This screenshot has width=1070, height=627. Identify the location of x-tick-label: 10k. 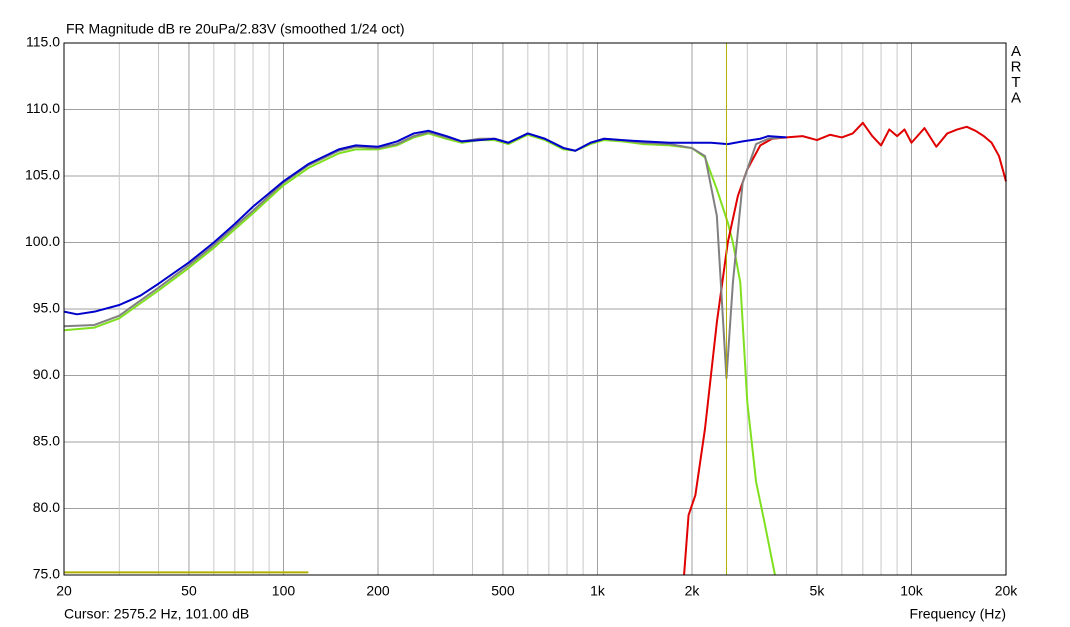
(912, 591).